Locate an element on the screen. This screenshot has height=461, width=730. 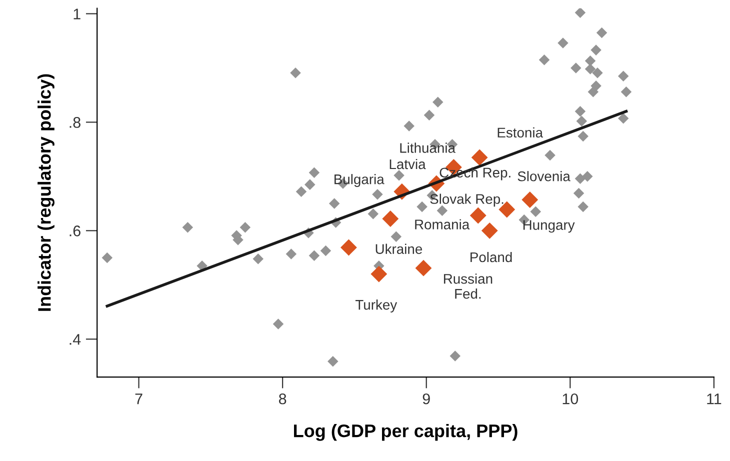
annotation: Lithuania is located at coordinates (428, 147).